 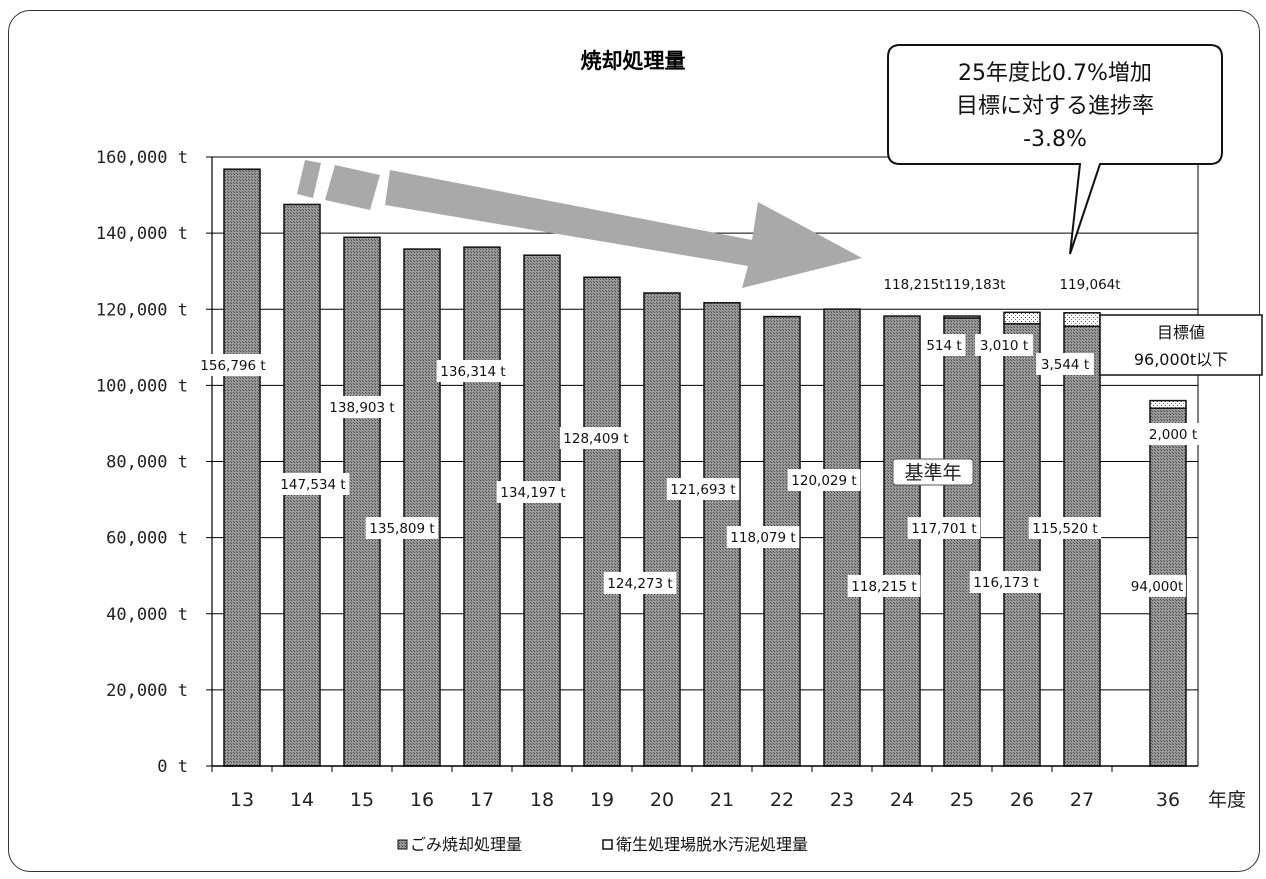 What do you see at coordinates (402, 844) in the screenshot?
I see `legend-swatch-garbage` at bounding box center [402, 844].